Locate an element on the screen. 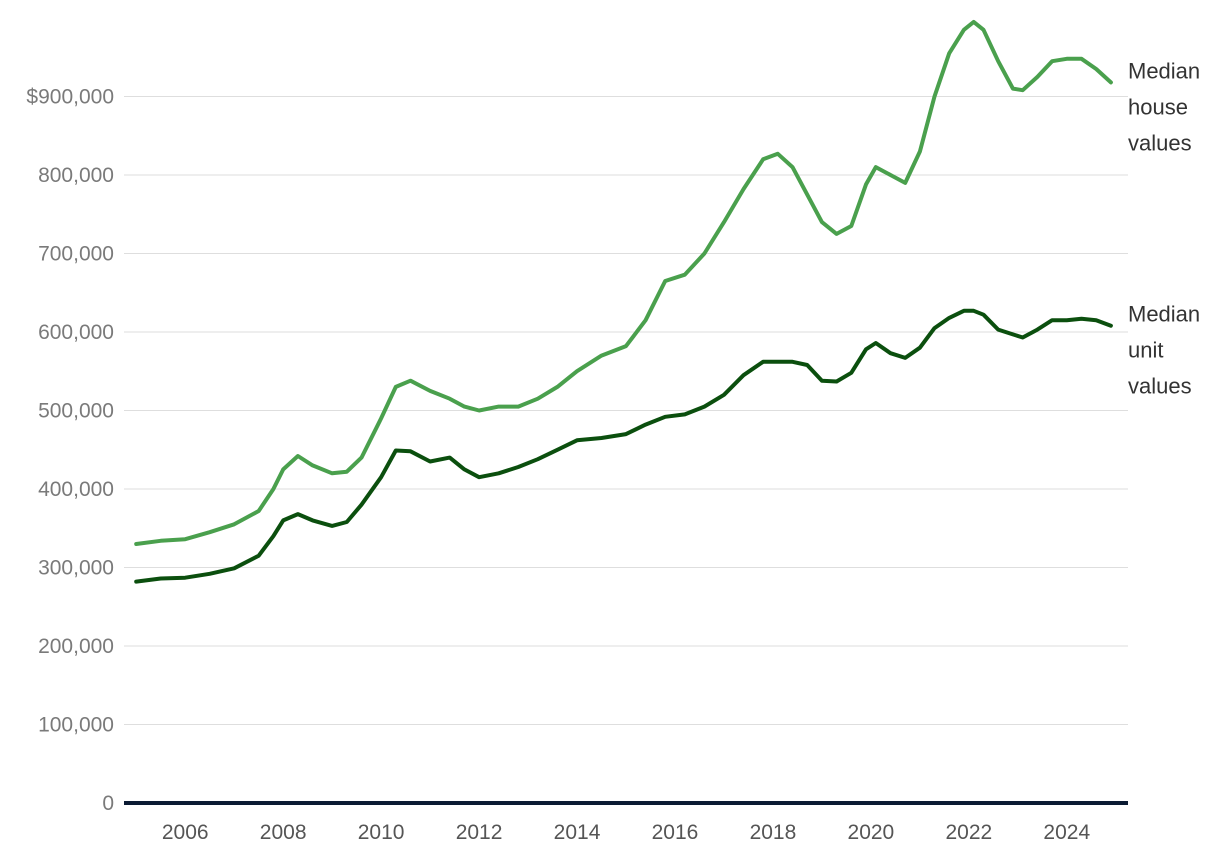 This screenshot has width=1220, height=858. y-tick-label: 300,000 is located at coordinates (76, 568).